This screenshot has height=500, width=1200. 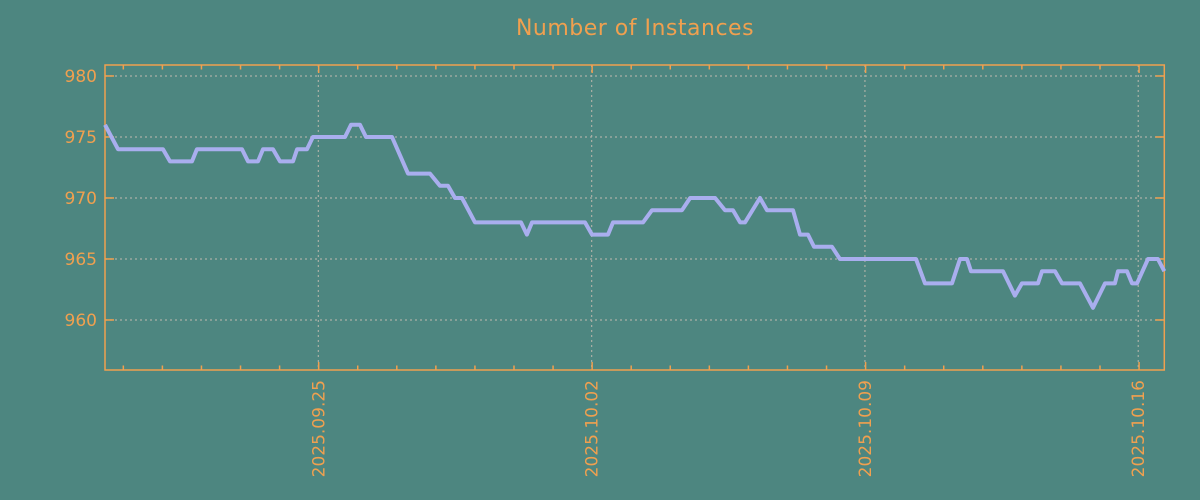 What do you see at coordinates (593, 428) in the screenshot?
I see `x-tick-label: 2025.10.02` at bounding box center [593, 428].